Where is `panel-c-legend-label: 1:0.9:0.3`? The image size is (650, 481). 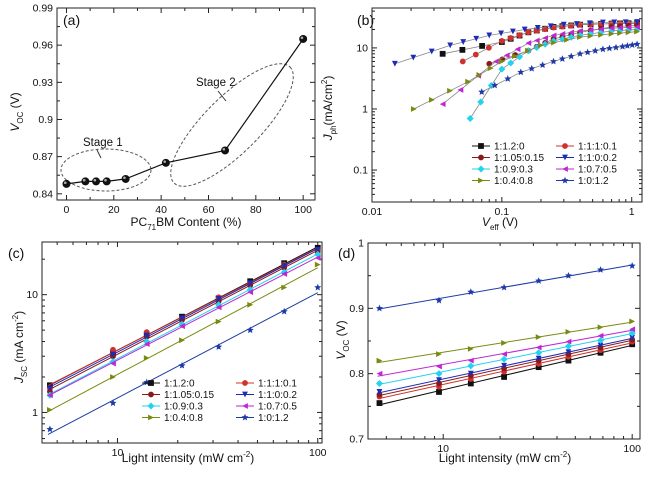
panel-c-legend-label: 1:0.9:0.3 is located at coordinates (183, 407).